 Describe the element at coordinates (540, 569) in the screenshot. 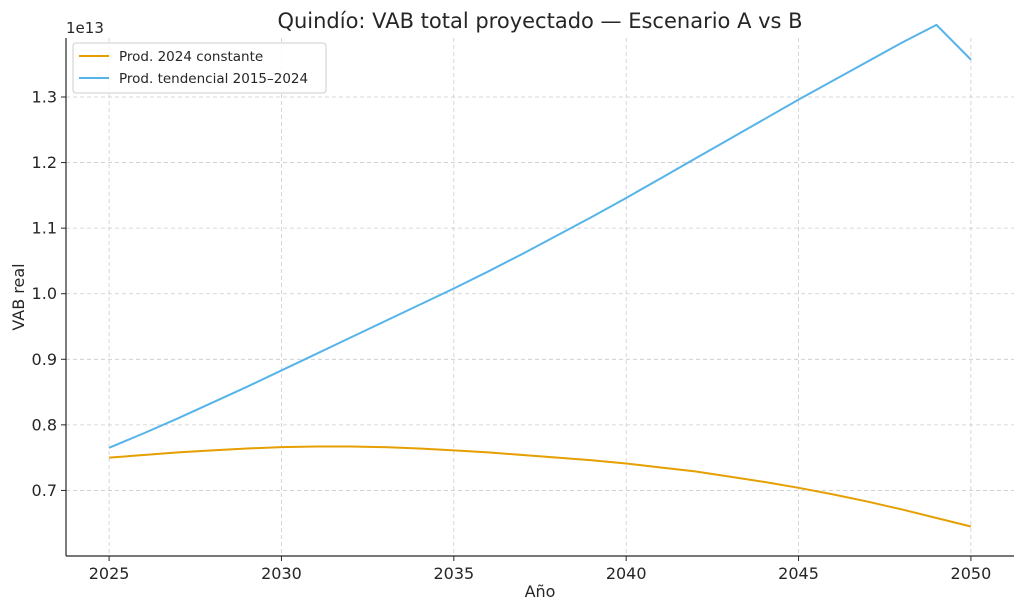

I see `x-ticks: 2025 2030 2035 2040 2045 2050` at that location.